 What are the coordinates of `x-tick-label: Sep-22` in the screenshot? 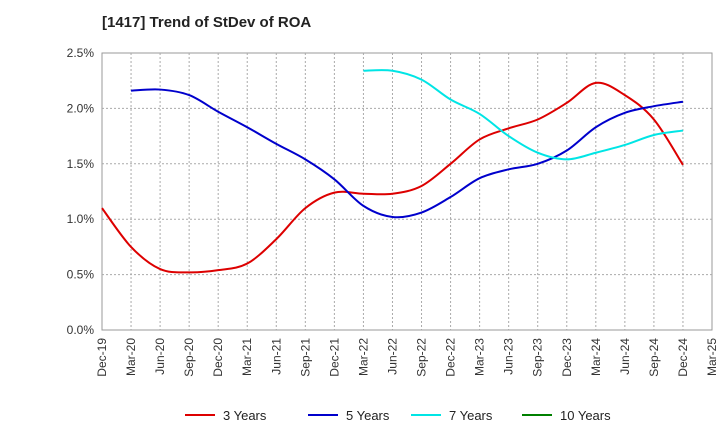 It's located at (422, 357).